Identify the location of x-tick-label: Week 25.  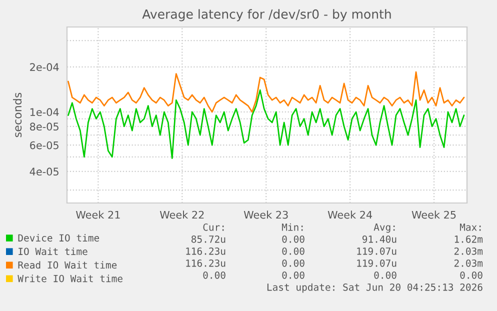
(434, 214).